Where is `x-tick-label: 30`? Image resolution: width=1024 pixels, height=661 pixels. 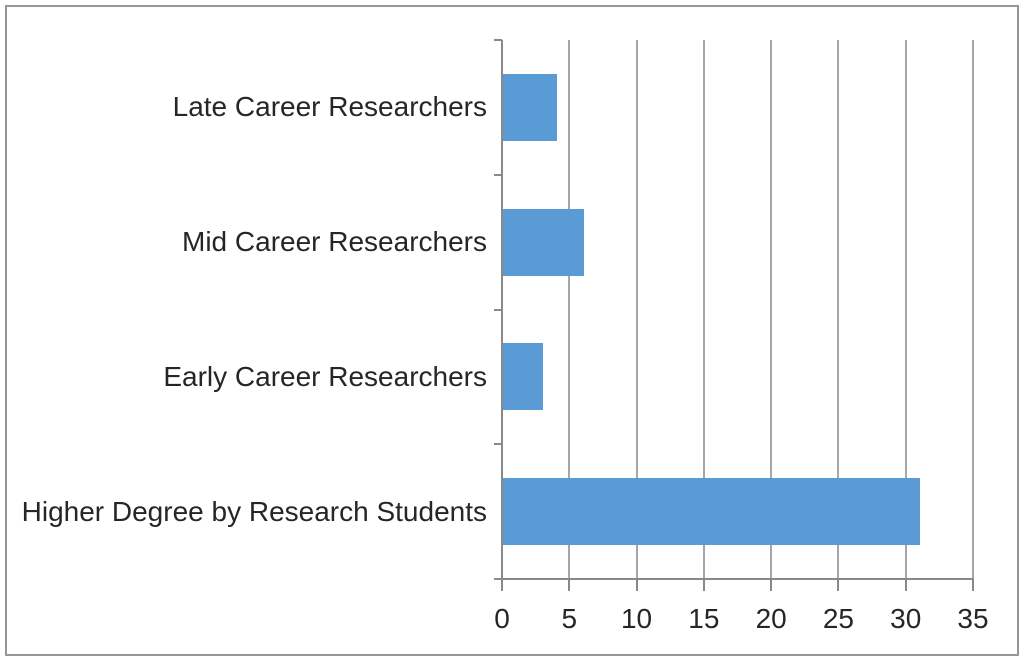
x-tick-label: 30 is located at coordinates (906, 618).